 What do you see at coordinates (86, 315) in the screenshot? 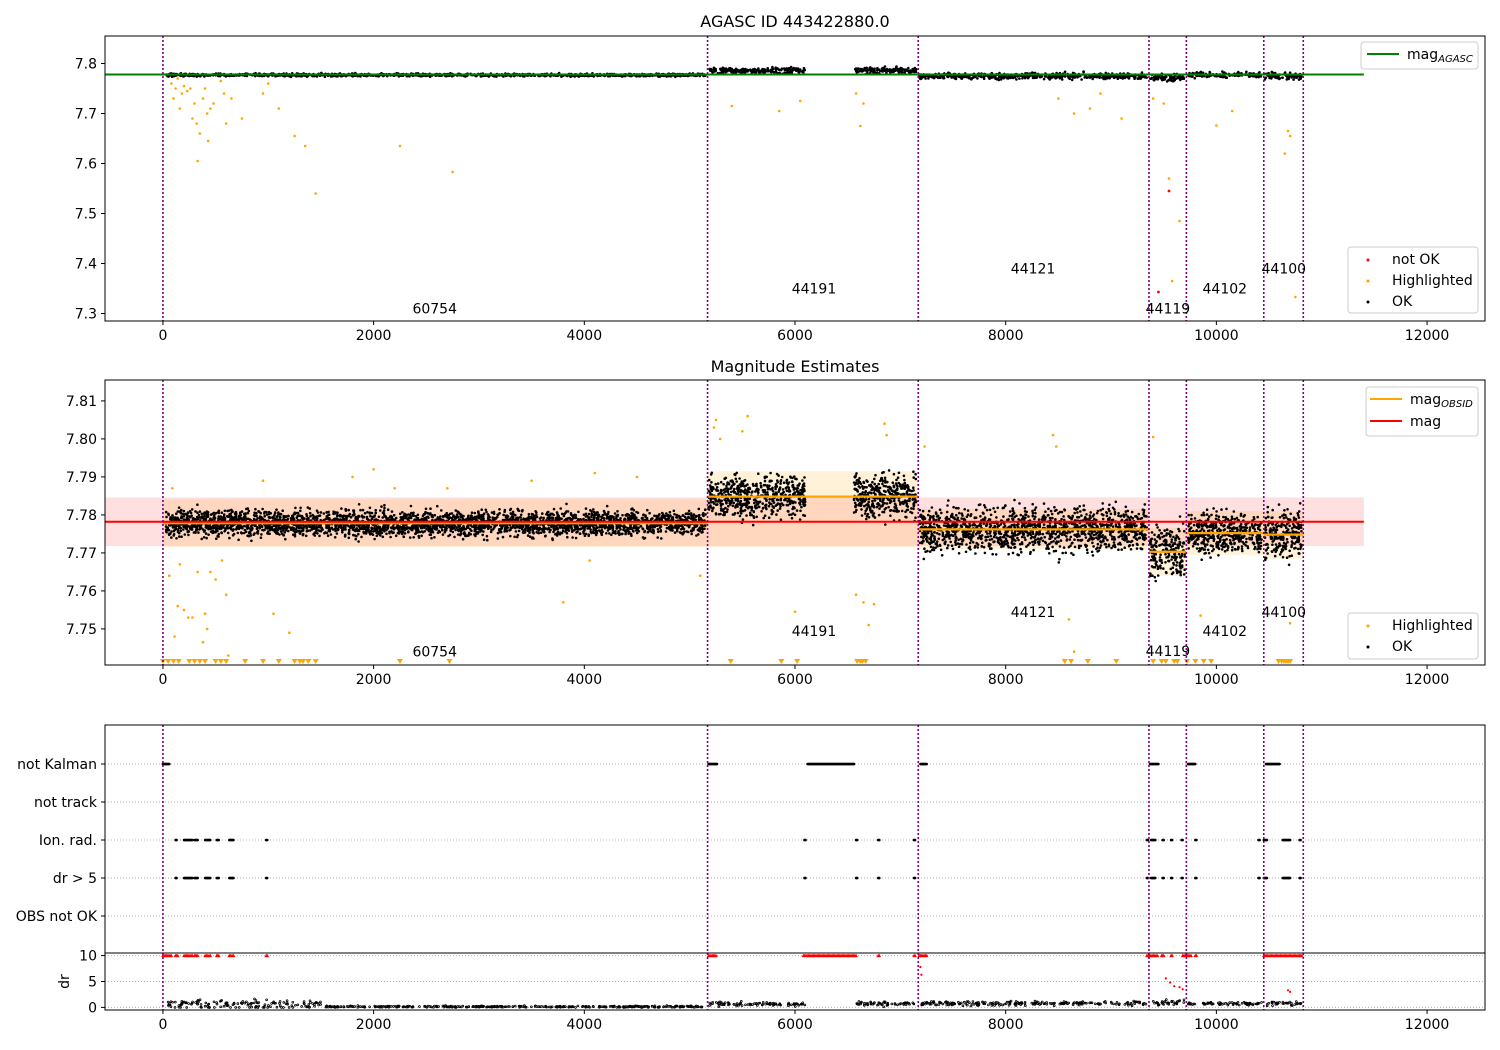
I see `y-tick-label: 7.3` at bounding box center [86, 315].